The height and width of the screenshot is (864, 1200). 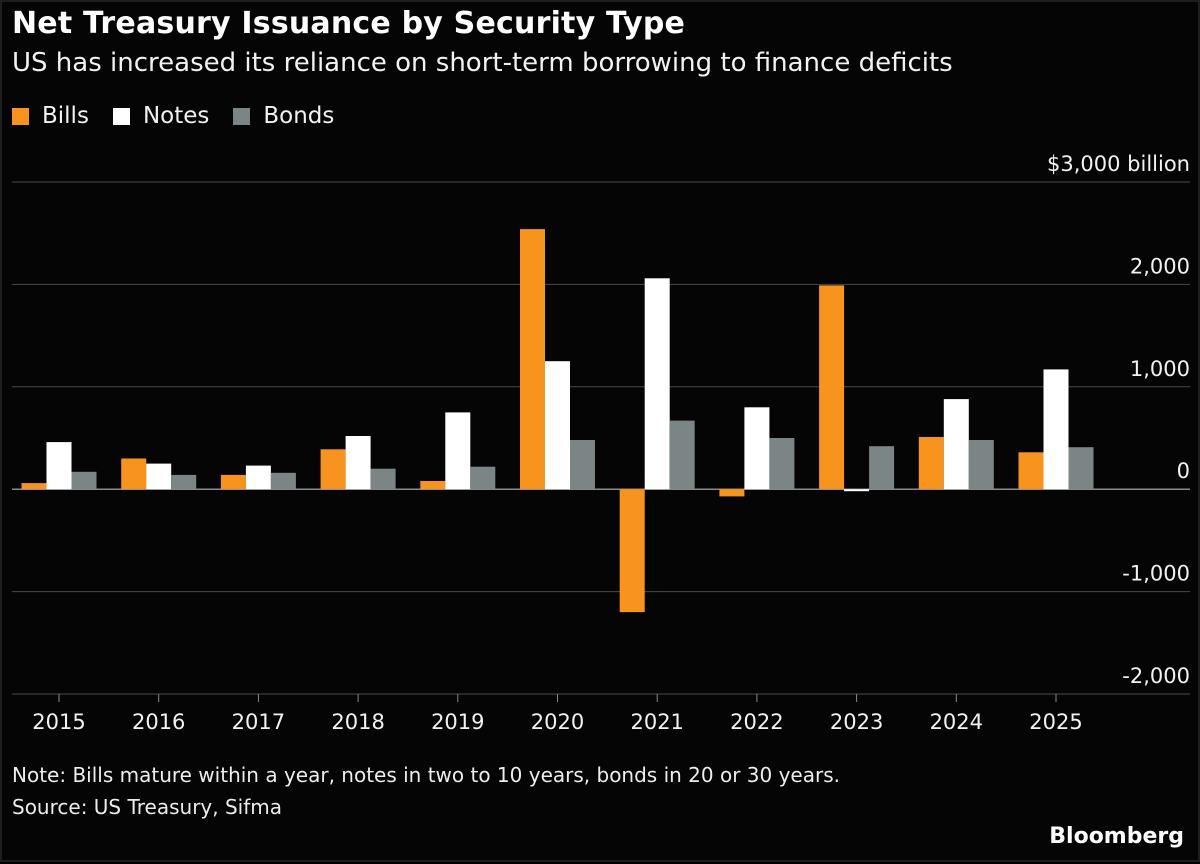 What do you see at coordinates (882, 468) in the screenshot?
I see `bar-bonds-2023` at bounding box center [882, 468].